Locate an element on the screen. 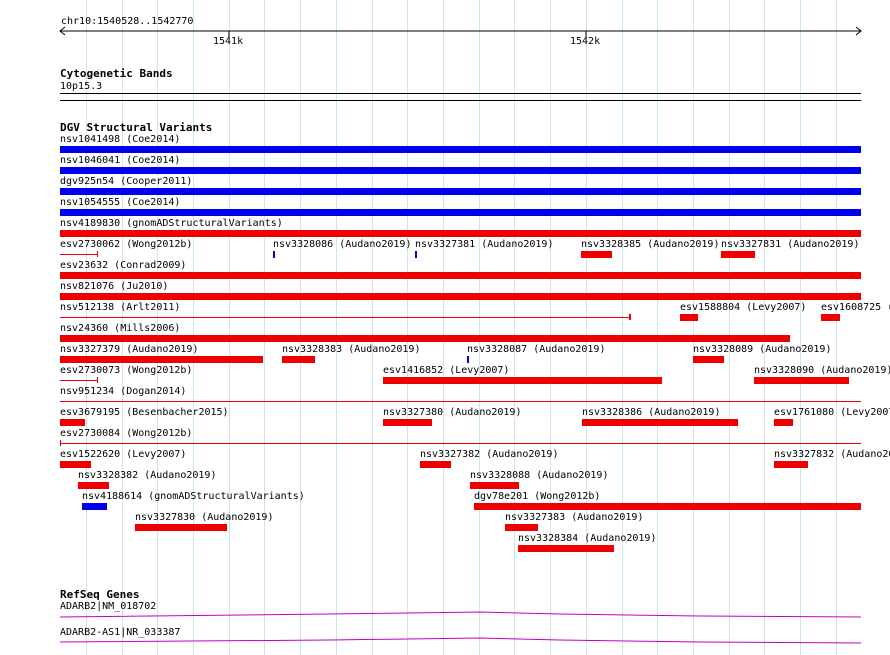 This screenshot has width=890, height=655. feature-label: nsv1041498 (Coe2014) is located at coordinates (120, 139).